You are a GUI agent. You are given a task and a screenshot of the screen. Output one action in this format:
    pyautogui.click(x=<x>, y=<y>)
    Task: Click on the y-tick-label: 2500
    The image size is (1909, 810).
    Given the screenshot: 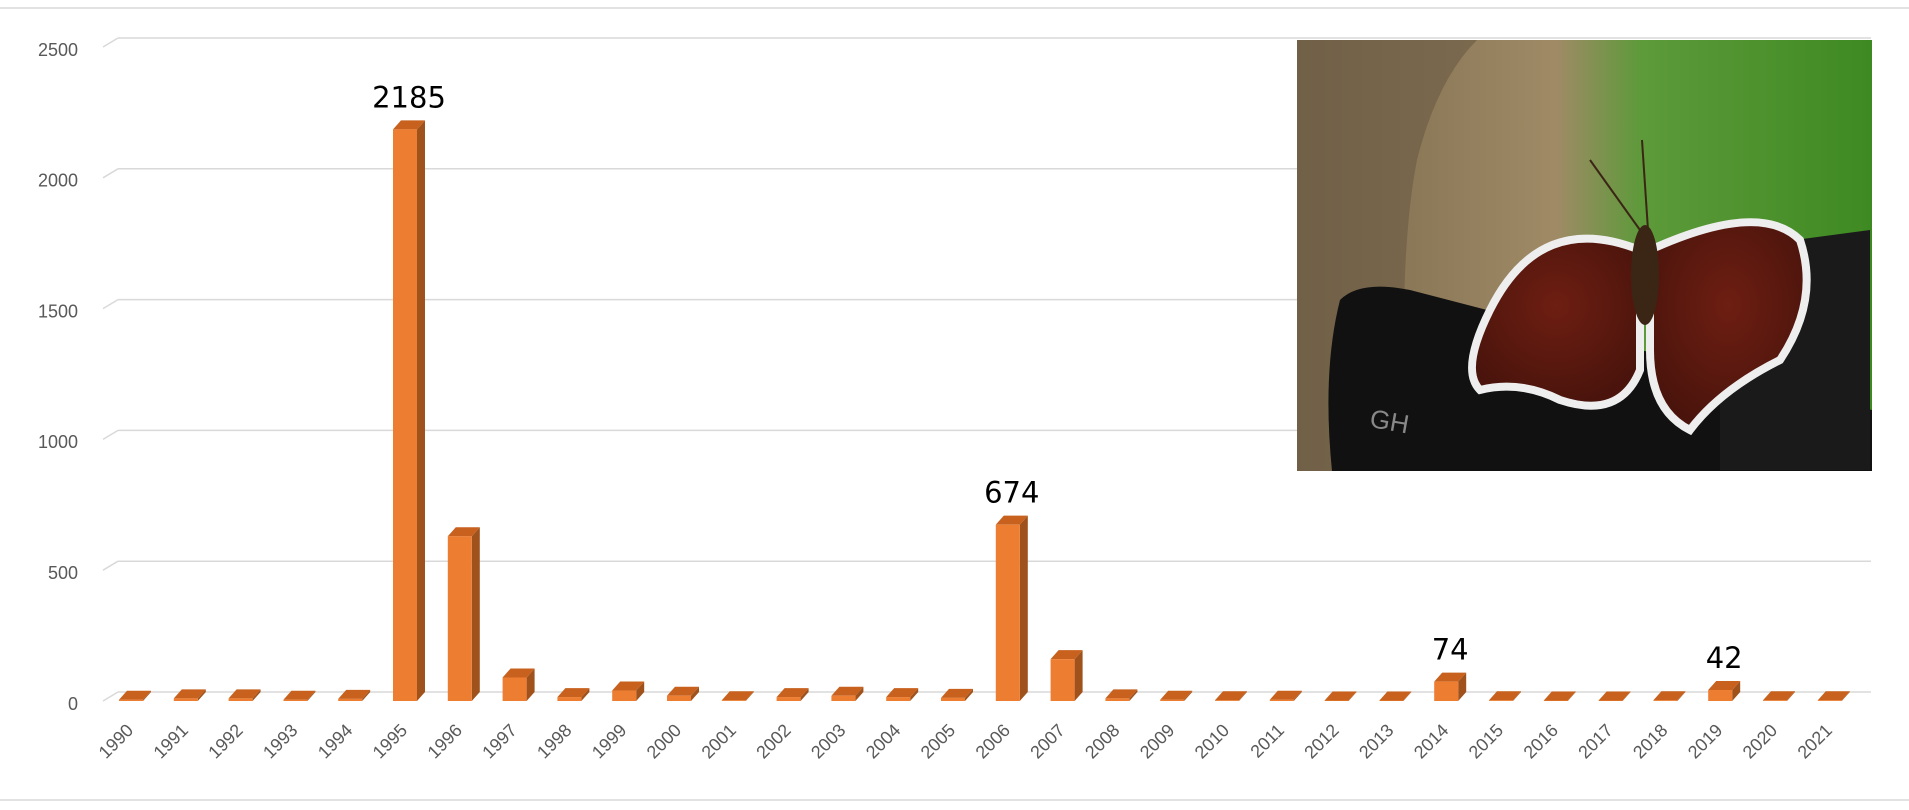 What is the action you would take?
    pyautogui.click(x=58, y=50)
    